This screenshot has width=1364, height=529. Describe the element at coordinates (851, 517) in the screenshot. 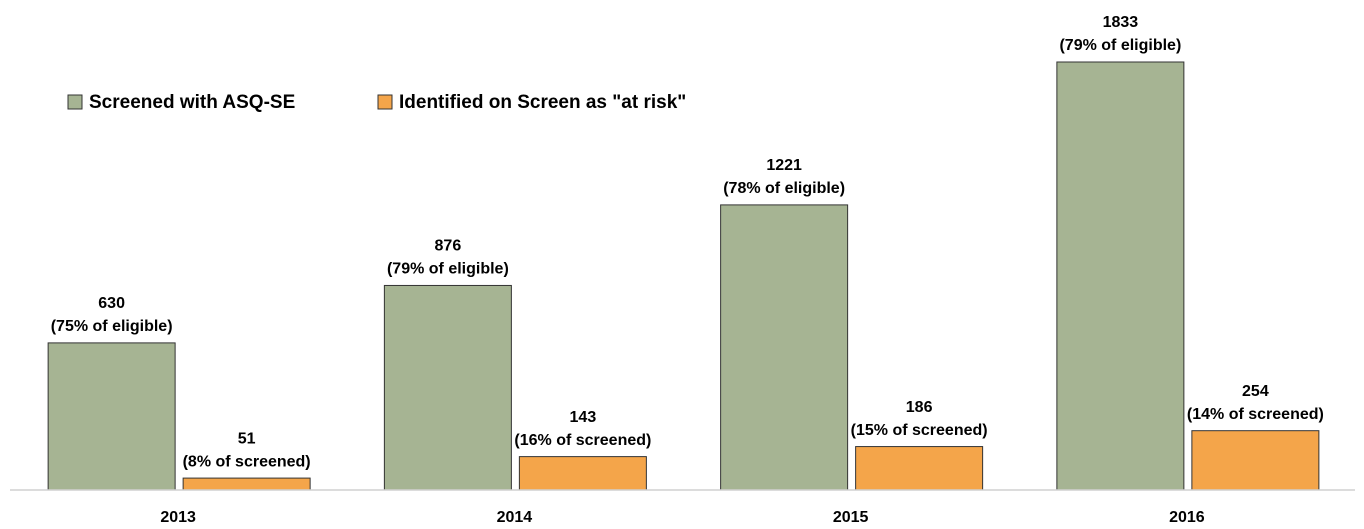

I see `x-tick-label: 2015` at that location.